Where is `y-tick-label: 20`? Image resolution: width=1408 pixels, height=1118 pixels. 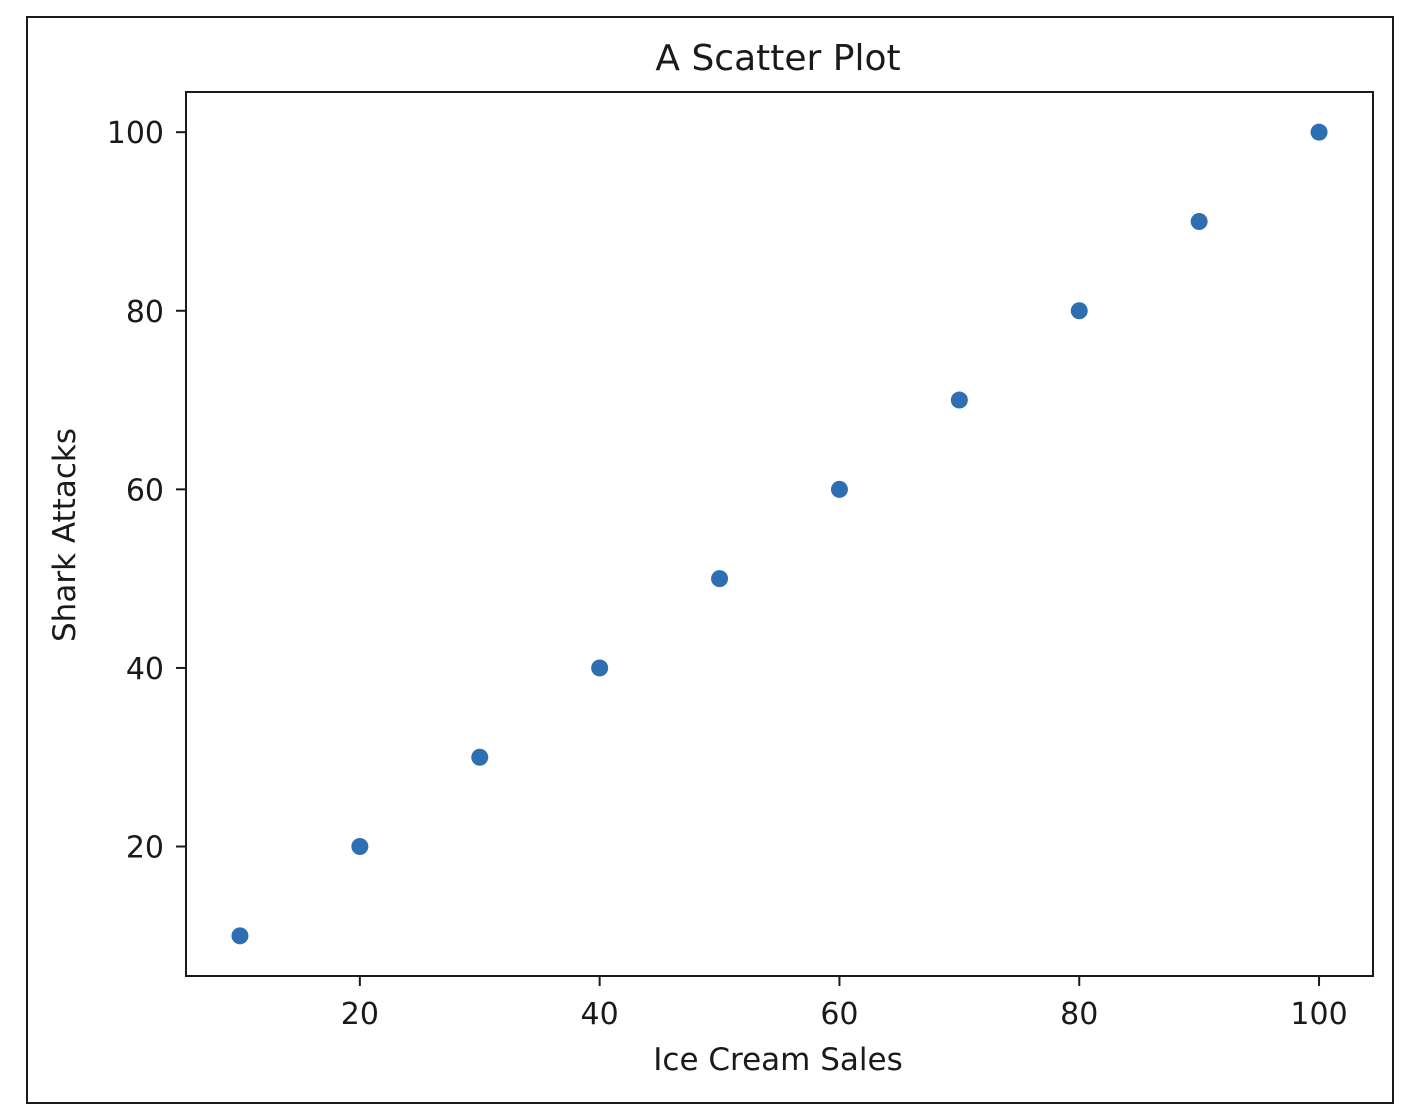 y-tick-label: 20 is located at coordinates (145, 848).